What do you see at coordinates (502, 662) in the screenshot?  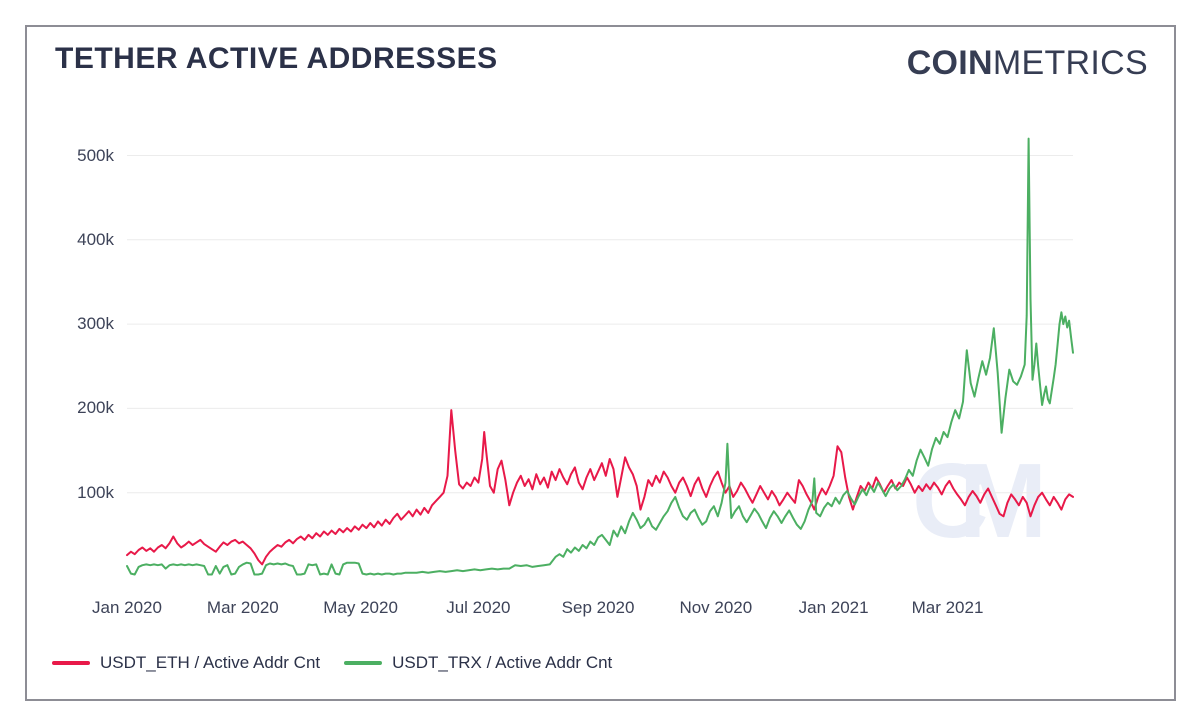 I see `legend-label-usdt-trx: USDT_TRX / Active Addr Cnt` at bounding box center [502, 662].